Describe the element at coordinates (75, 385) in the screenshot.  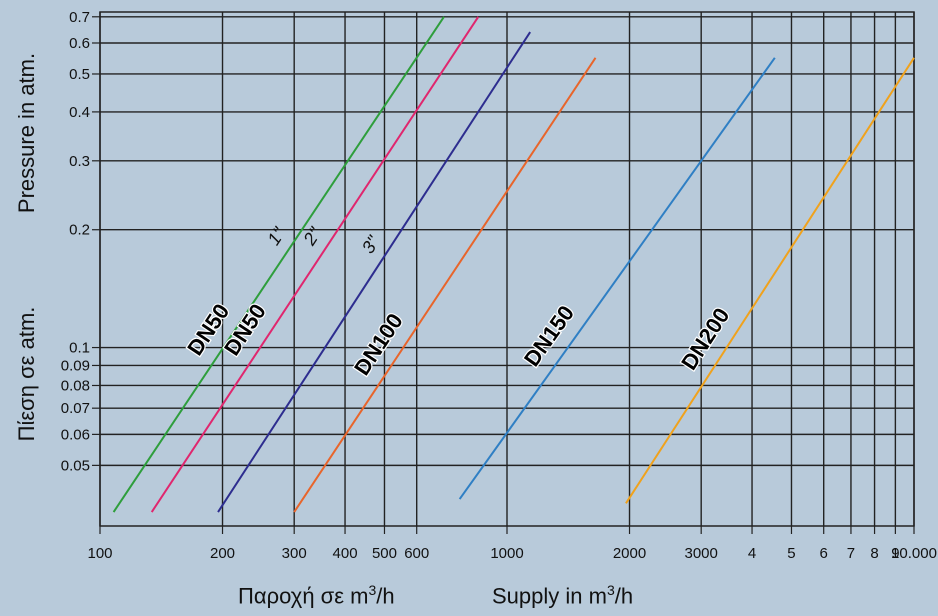
I see `y-tick-label: 0.08` at that location.